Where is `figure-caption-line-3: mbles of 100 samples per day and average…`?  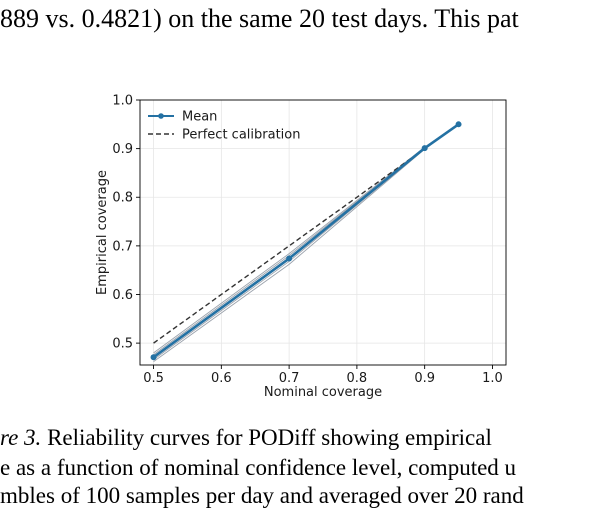 figure-caption-line-3: mbles of 100 samples per day and average… is located at coordinates (262, 495).